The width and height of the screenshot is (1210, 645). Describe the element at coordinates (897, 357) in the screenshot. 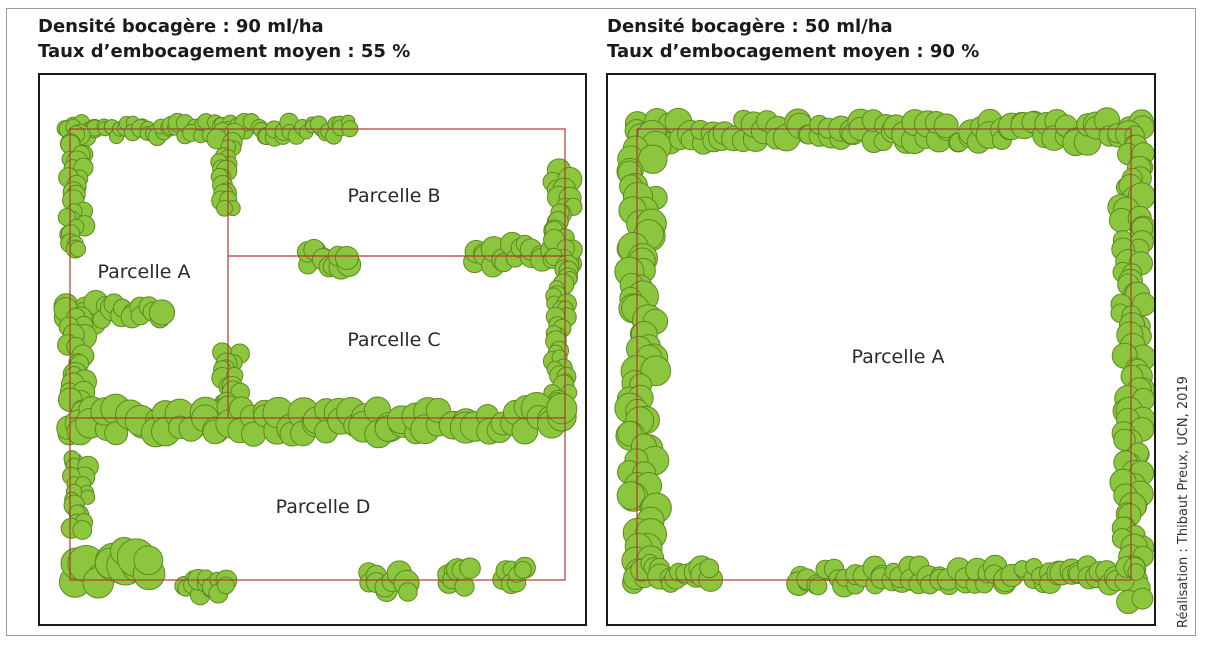

I see `right-parcel-a-label: Parcelle A` at that location.